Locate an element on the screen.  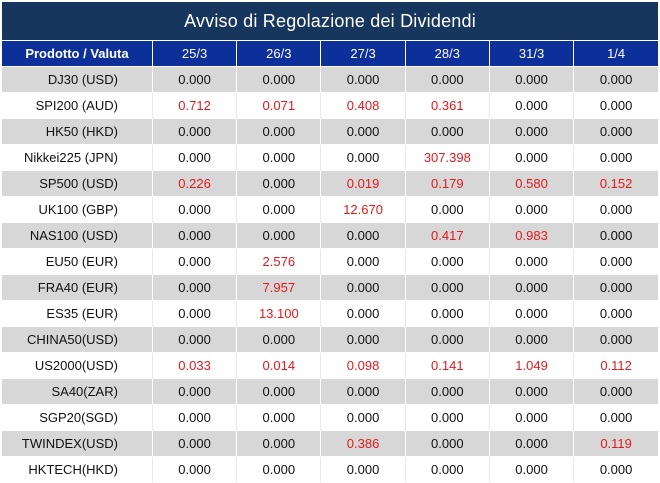
value-cell: 0.033 is located at coordinates (194, 365).